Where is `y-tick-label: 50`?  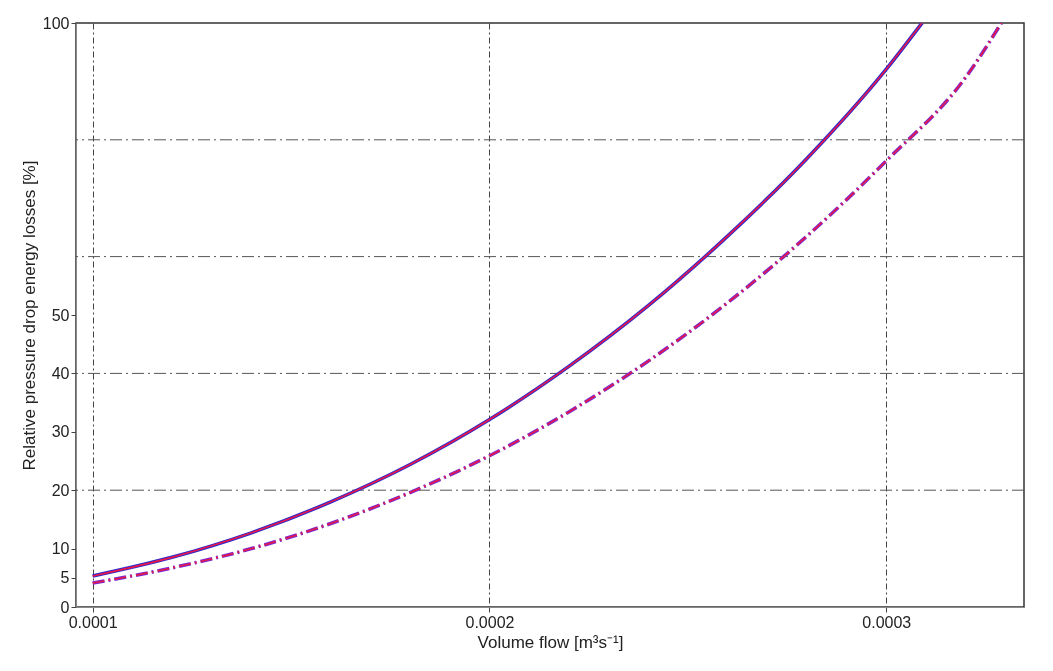
y-tick-label: 50 is located at coordinates (60, 315).